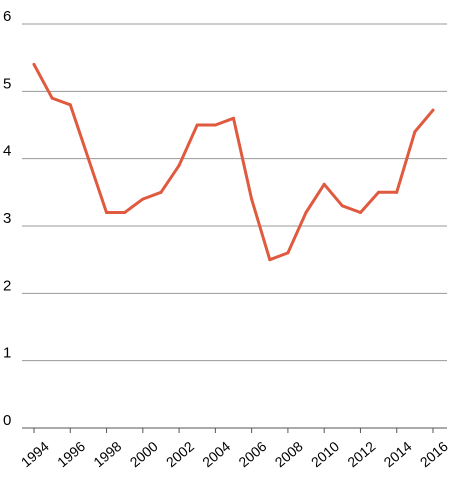 Image resolution: width=450 pixels, height=495 pixels. Describe the element at coordinates (144, 454) in the screenshot. I see `x-tick-label: 2000` at that location.